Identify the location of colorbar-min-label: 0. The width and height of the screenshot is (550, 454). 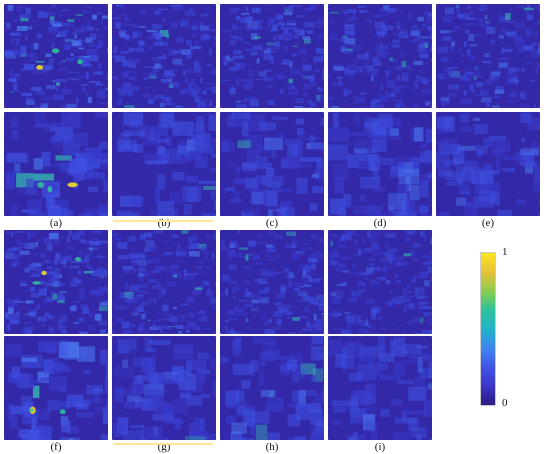
(505, 403).